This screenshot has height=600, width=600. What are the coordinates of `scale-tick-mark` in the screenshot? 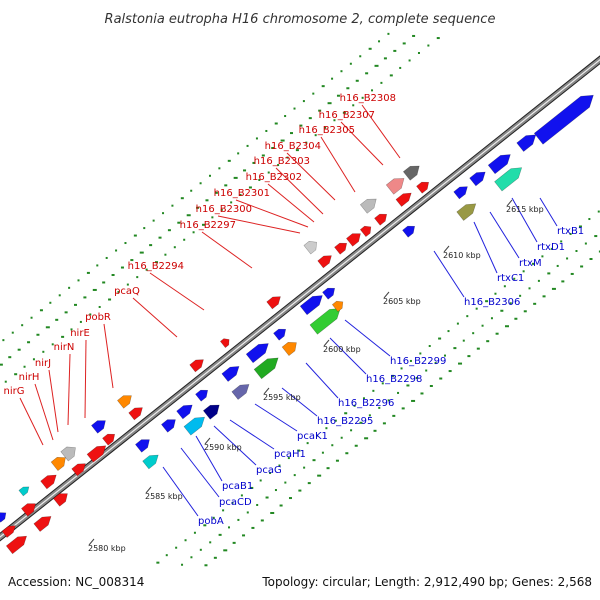 It's located at (326, 343).